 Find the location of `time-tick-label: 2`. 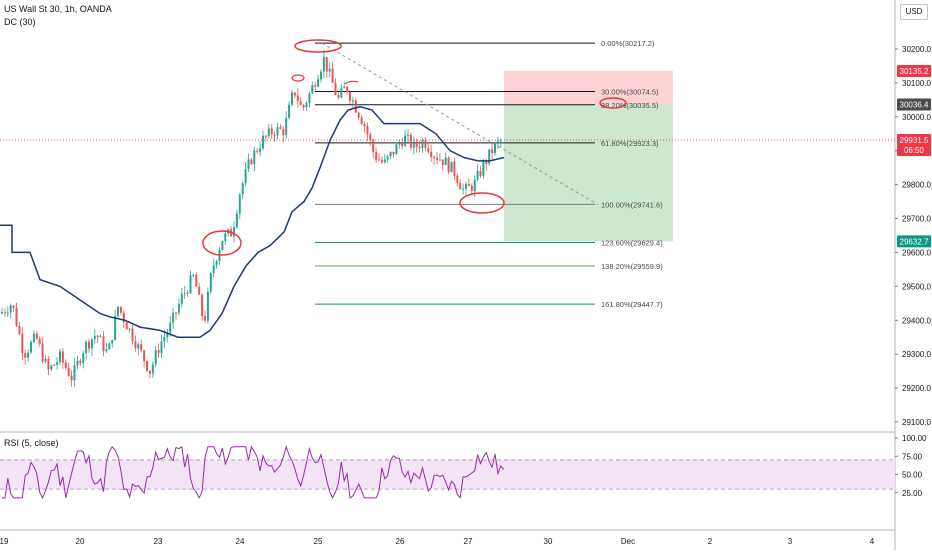

time-tick-label: 2 is located at coordinates (710, 541).